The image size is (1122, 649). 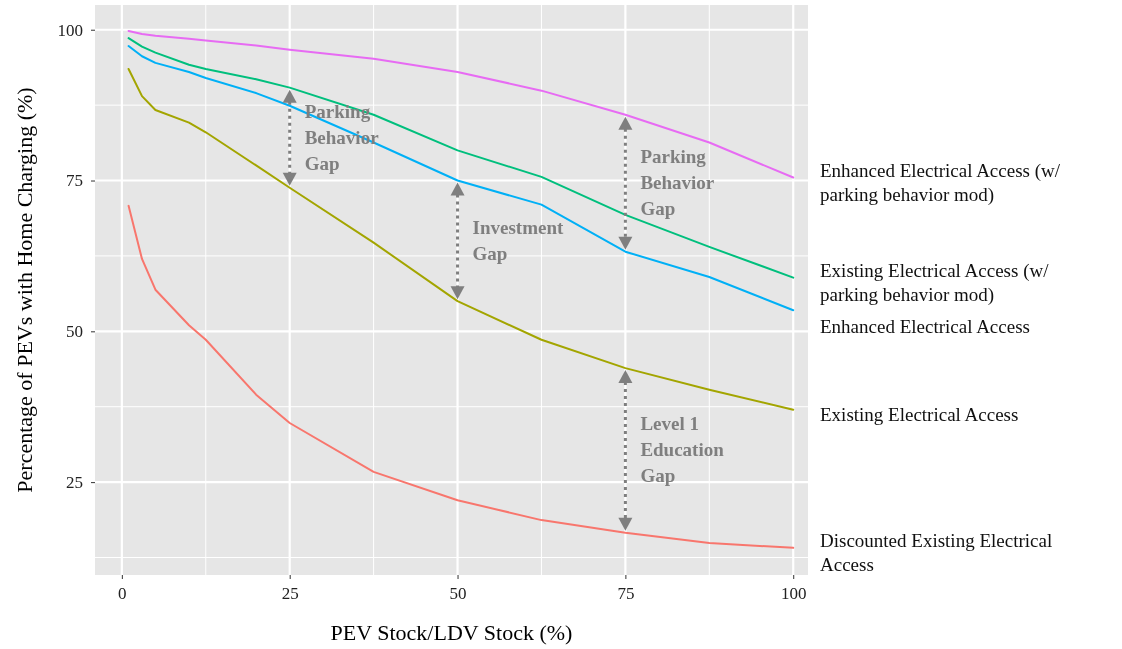 I want to click on annotation: Level 1 Education Gap, so click(x=682, y=450).